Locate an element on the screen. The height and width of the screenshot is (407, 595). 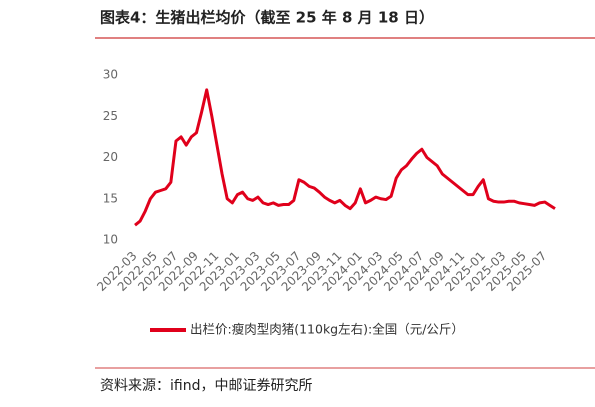
y-tick-label: 30 is located at coordinates (110, 75).